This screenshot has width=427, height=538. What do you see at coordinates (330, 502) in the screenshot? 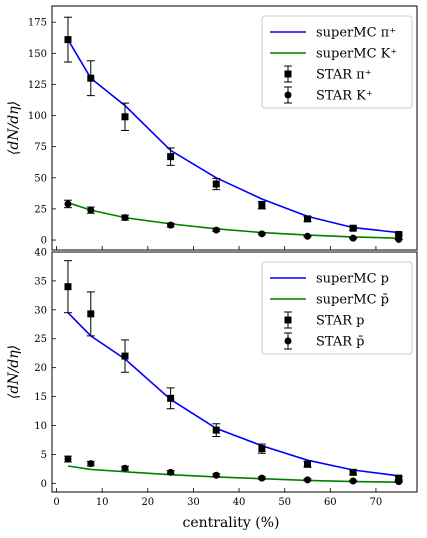
I see `x-tick-label: 60` at bounding box center [330, 502].